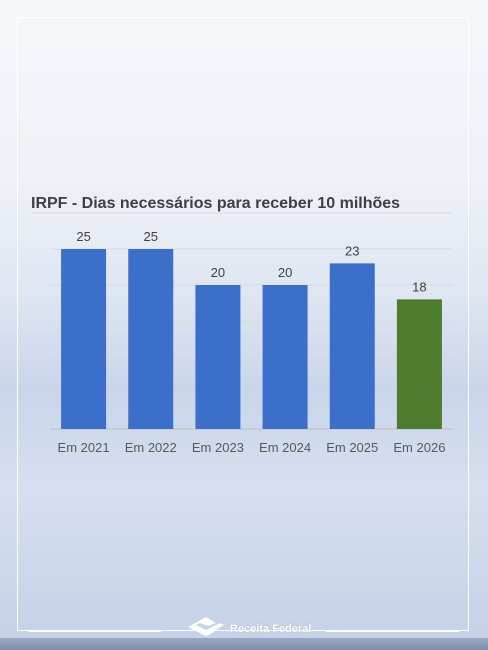  What do you see at coordinates (419, 364) in the screenshot?
I see `bar-em-2026` at bounding box center [419, 364].